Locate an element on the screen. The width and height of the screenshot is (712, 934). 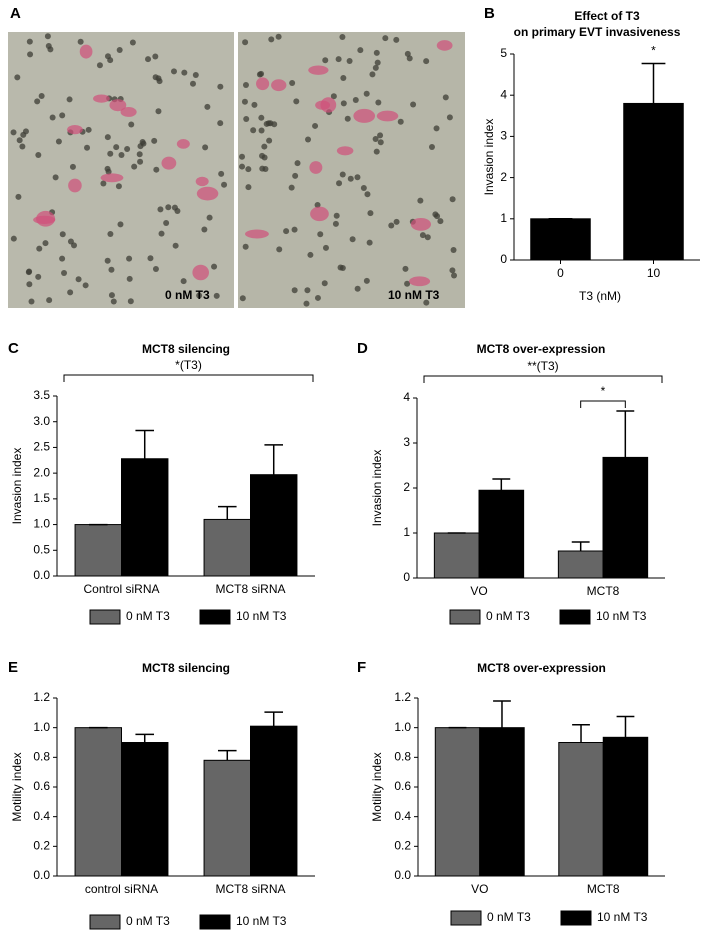
y-axis-label: Invasion index is located at coordinates (489, 157).